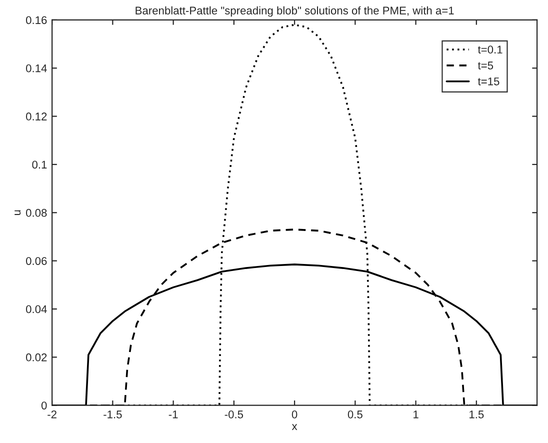 This screenshot has width=548, height=443. I want to click on legend-label: t=5, so click(486, 66).